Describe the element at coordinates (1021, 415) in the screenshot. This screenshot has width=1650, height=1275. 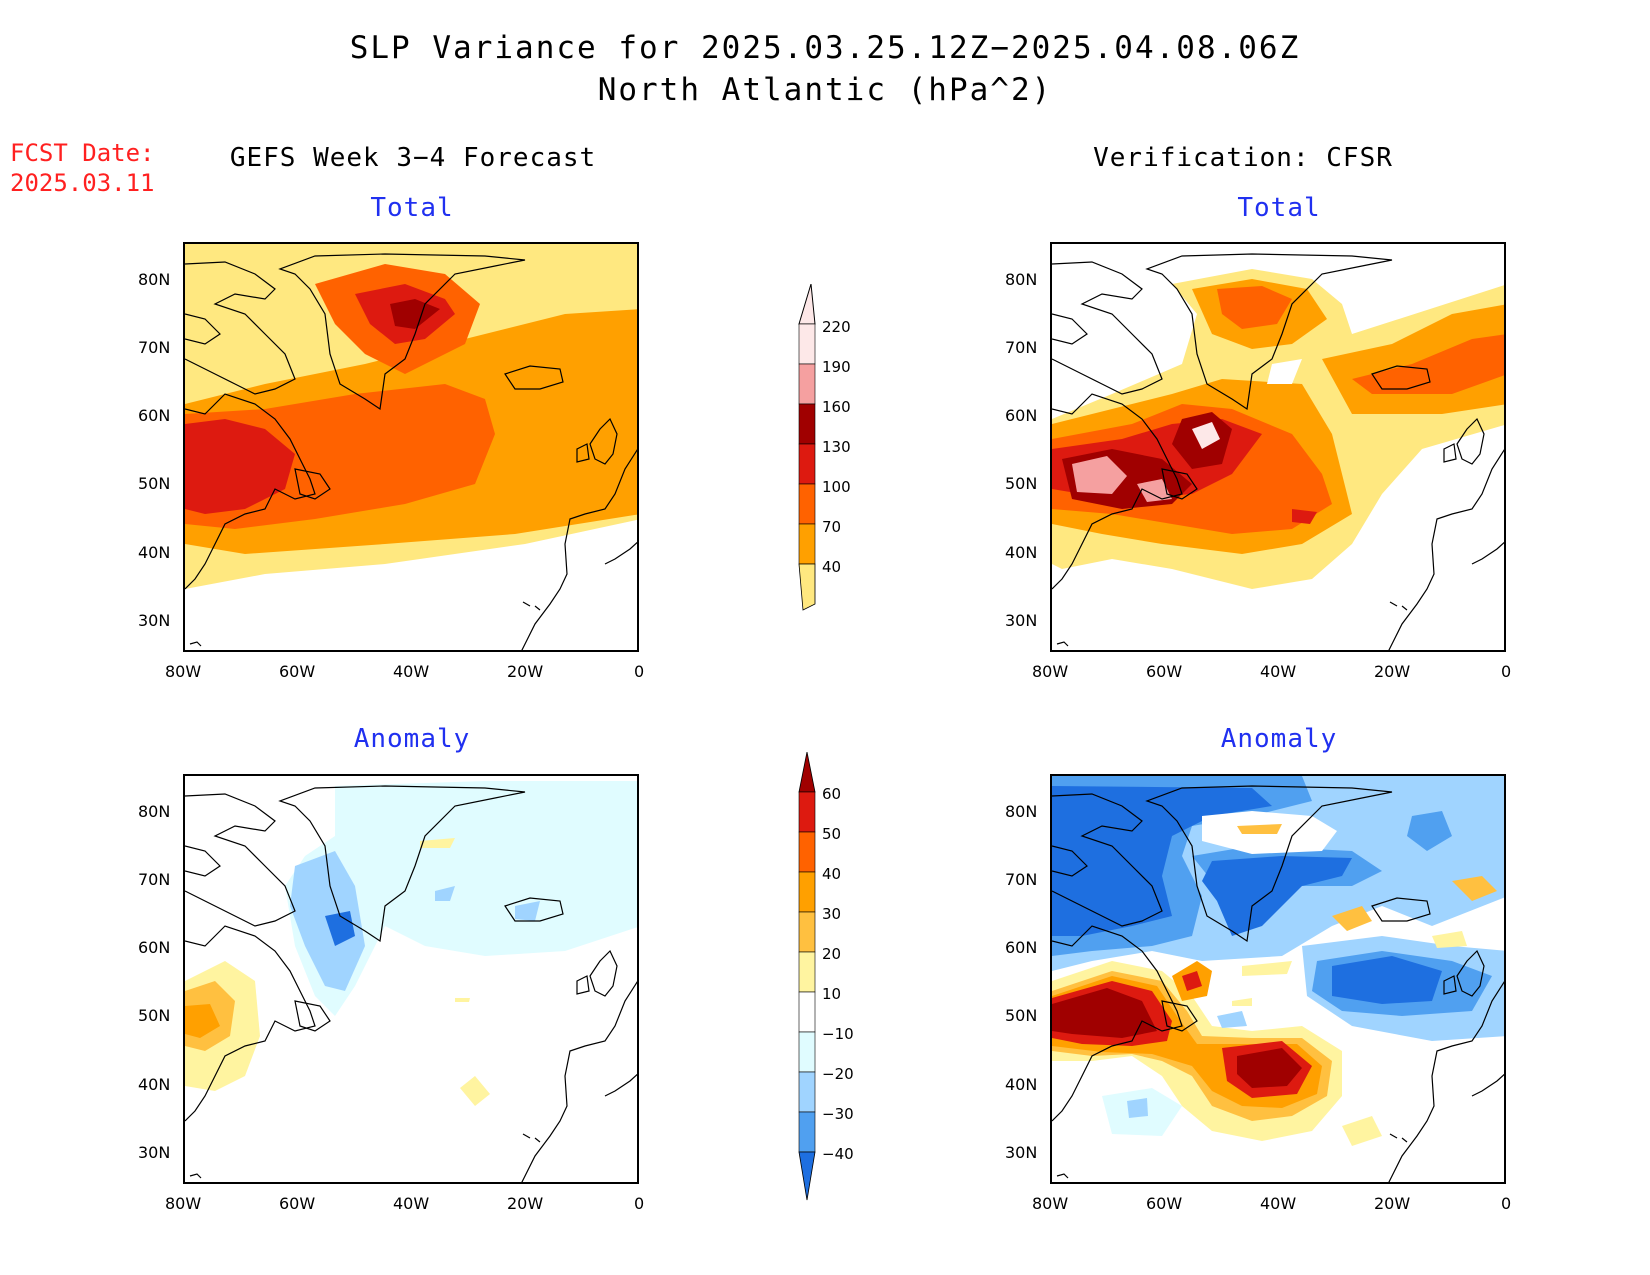
I see `lat-tick-60n-p2: 60N` at that location.